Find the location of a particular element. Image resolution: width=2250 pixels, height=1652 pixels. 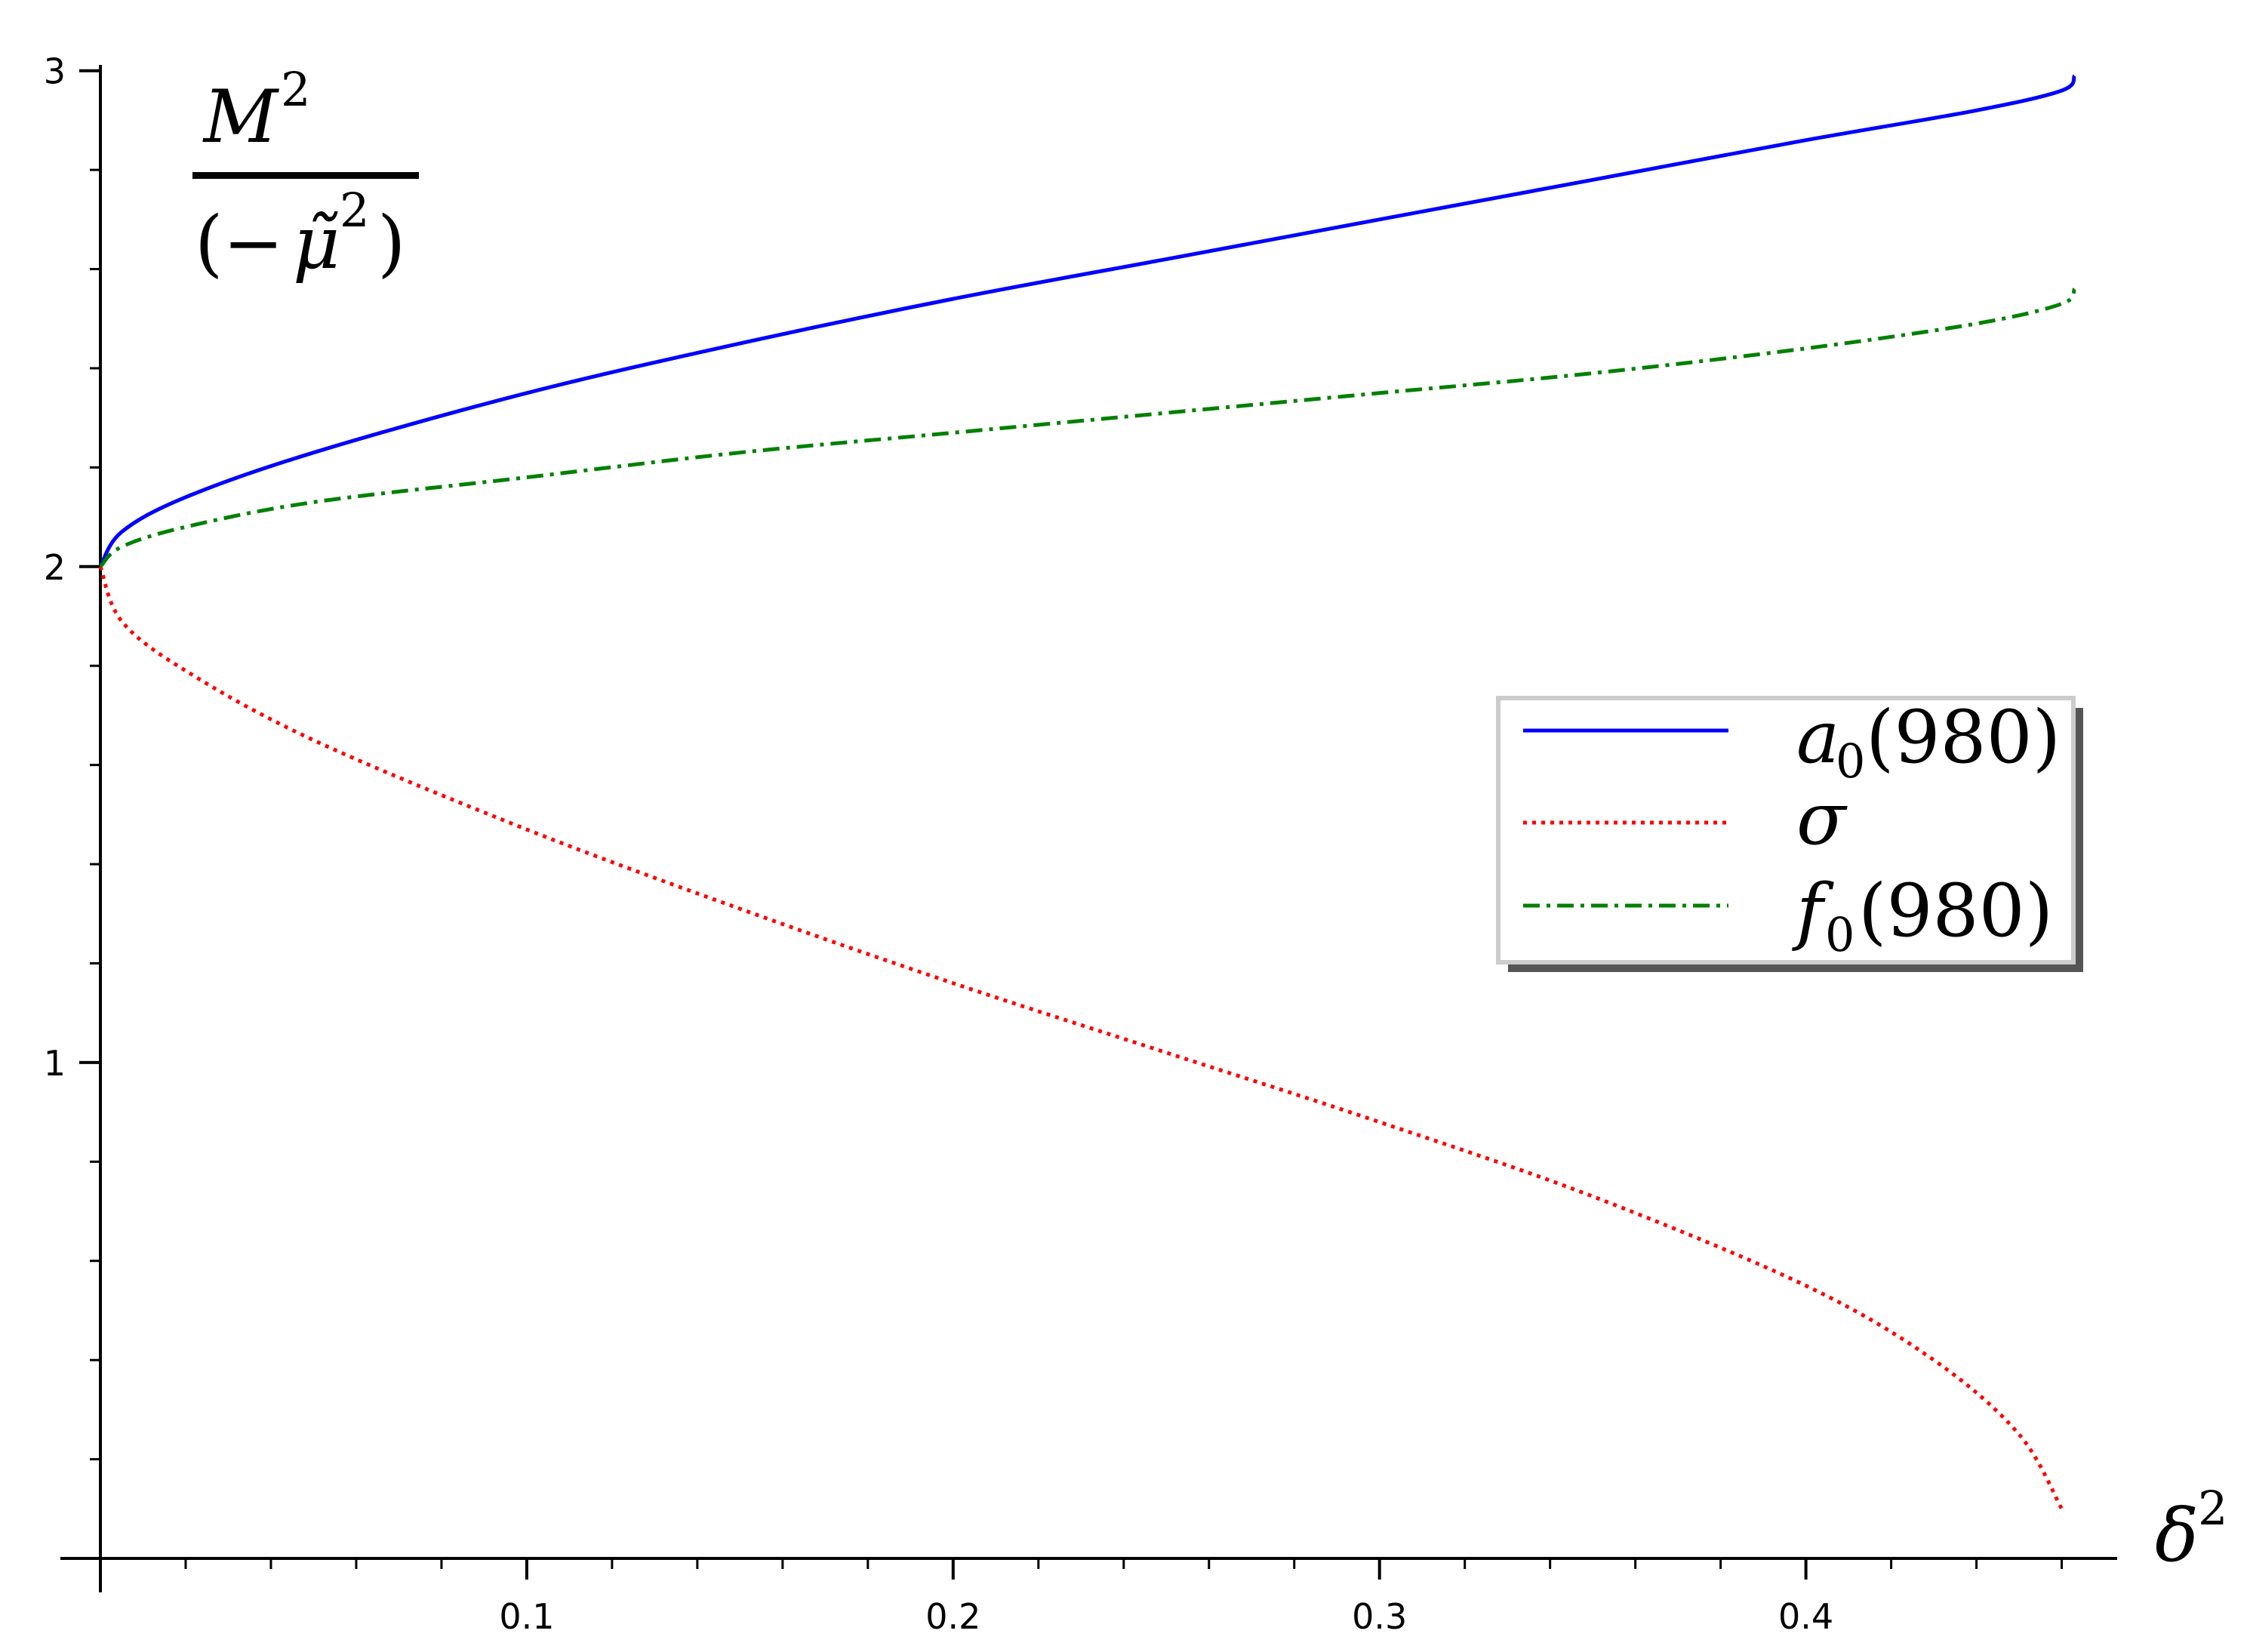

x-label-sup: 2 is located at coordinates (2212, 1508).